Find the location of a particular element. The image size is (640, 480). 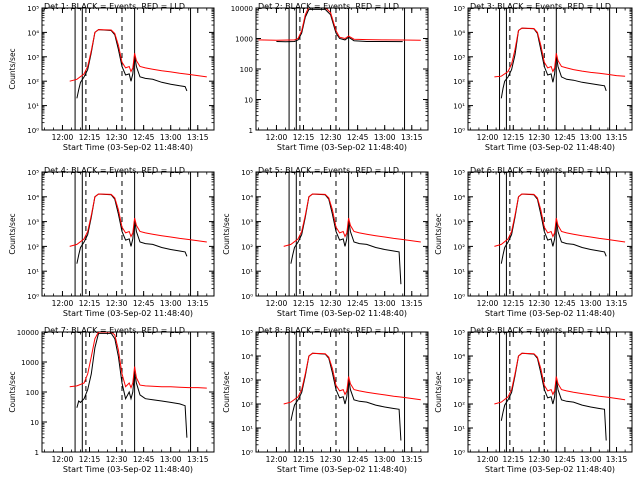

plot-title: Det 2: BLACK = Events, RED = LLD is located at coordinates (328, 6).